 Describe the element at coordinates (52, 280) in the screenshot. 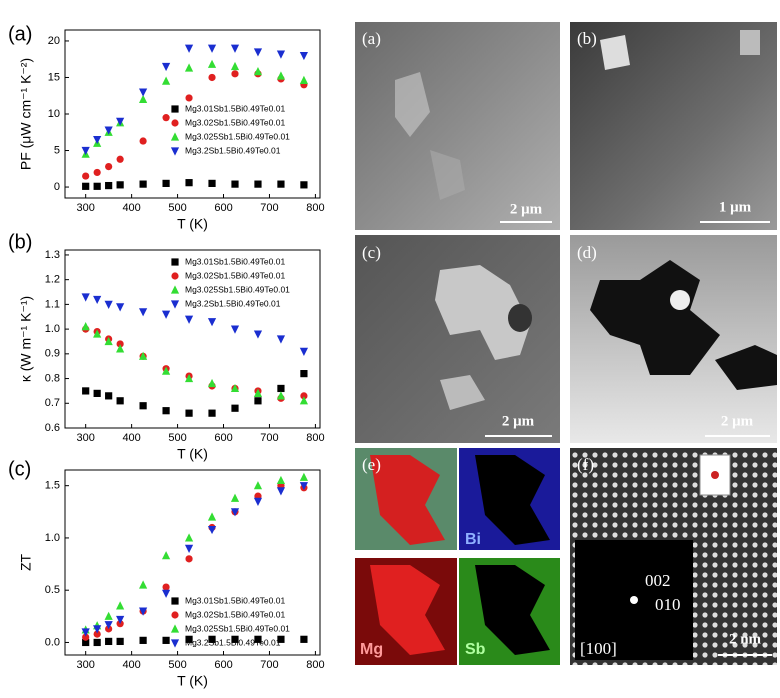

I see `y-tick-label: 1.2` at that location.